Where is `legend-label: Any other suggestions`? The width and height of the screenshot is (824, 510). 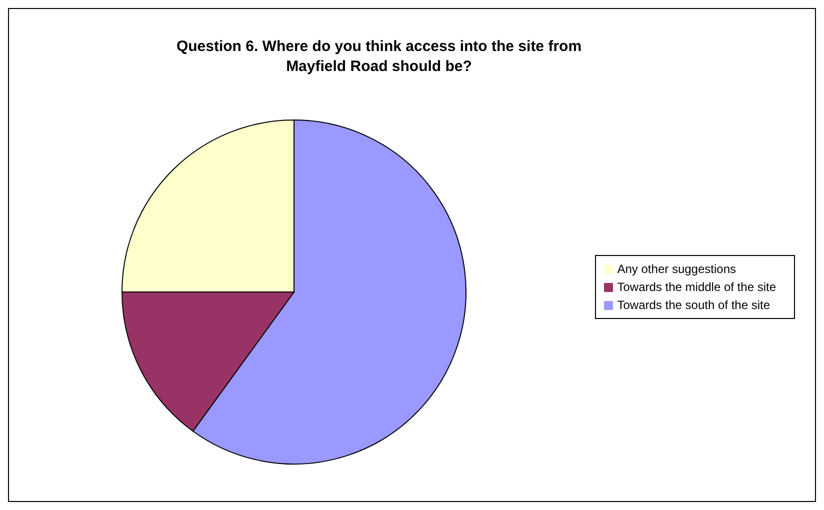
legend-label: Any other suggestions is located at coordinates (676, 269).